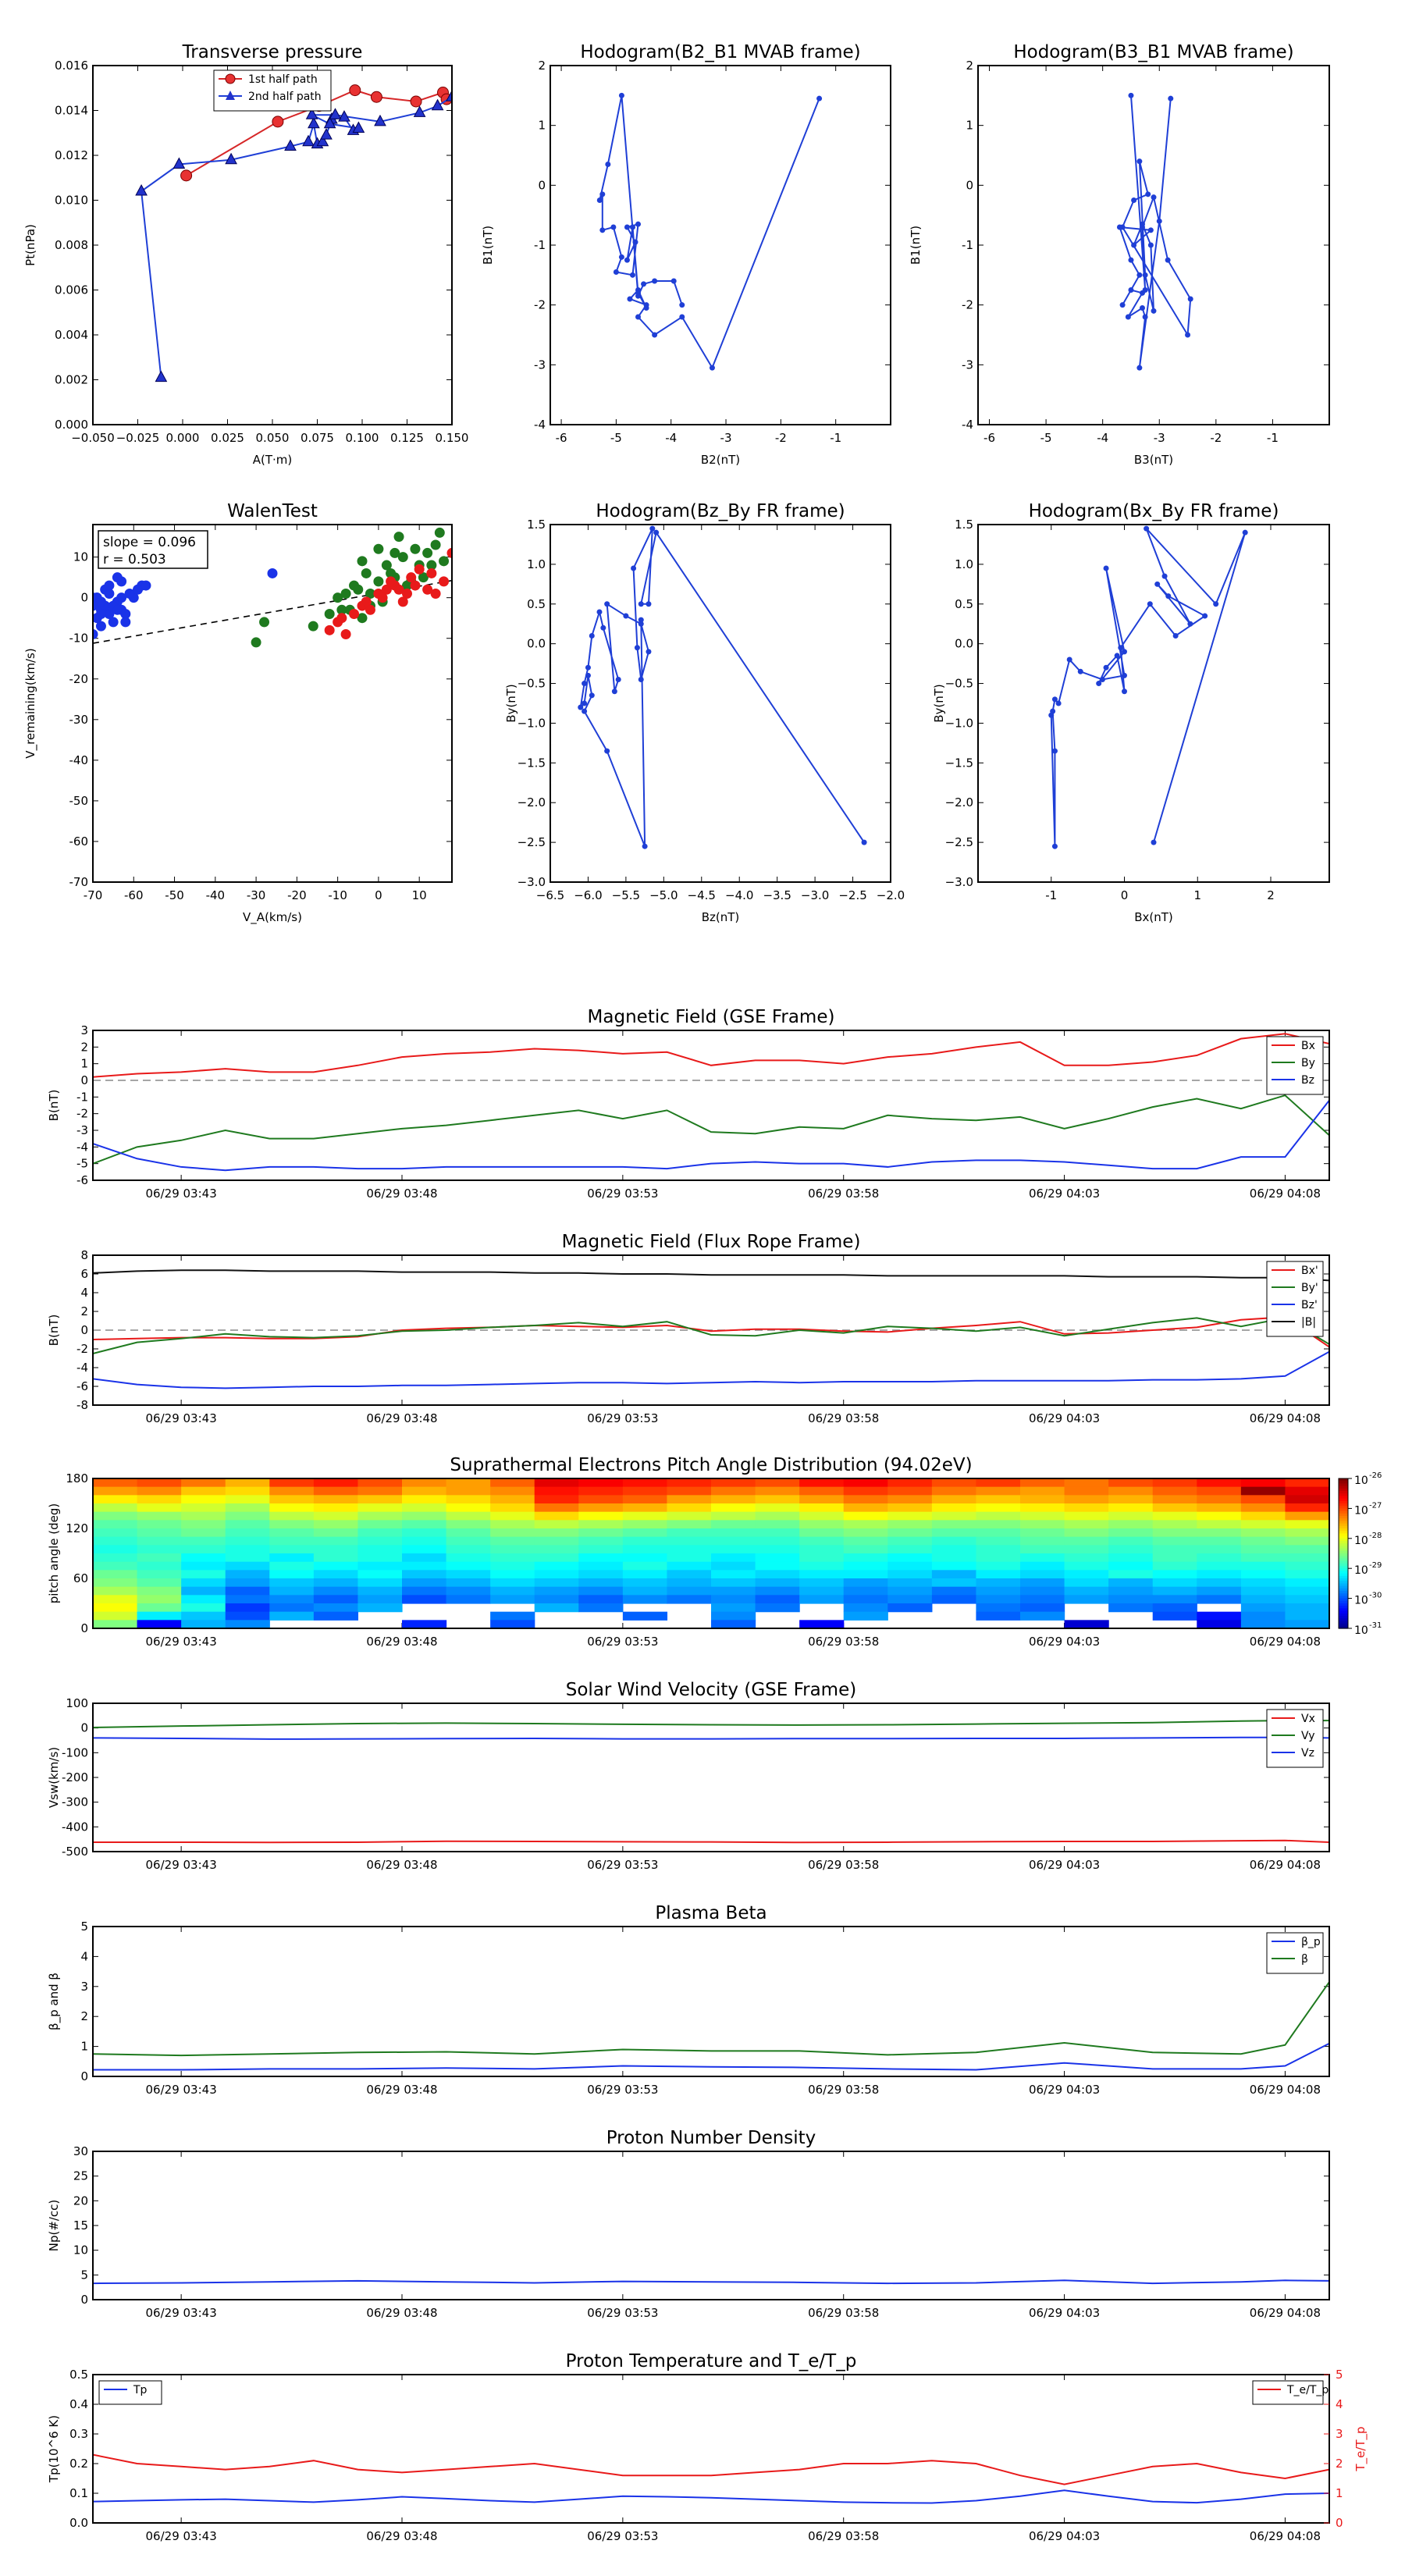  I want to click on annotation-r: r = 0.503, so click(135, 560).